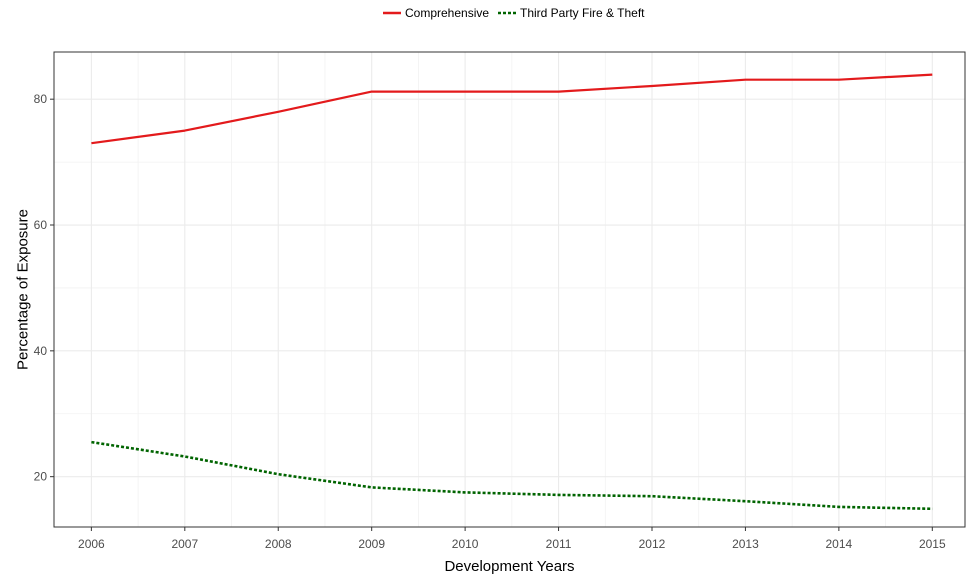 The image size is (967, 579). I want to click on x-tick-label: 2014, so click(839, 544).